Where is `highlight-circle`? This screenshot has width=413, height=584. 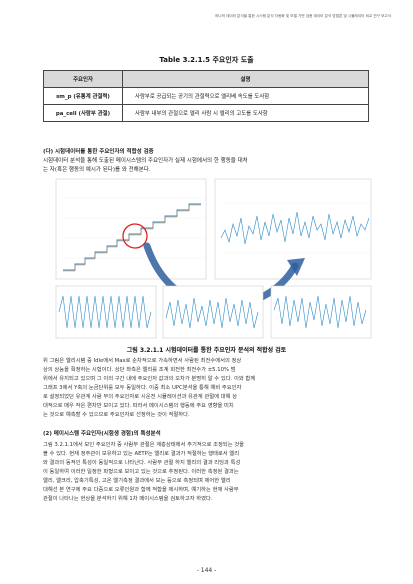 highlight-circle is located at coordinates (135, 236).